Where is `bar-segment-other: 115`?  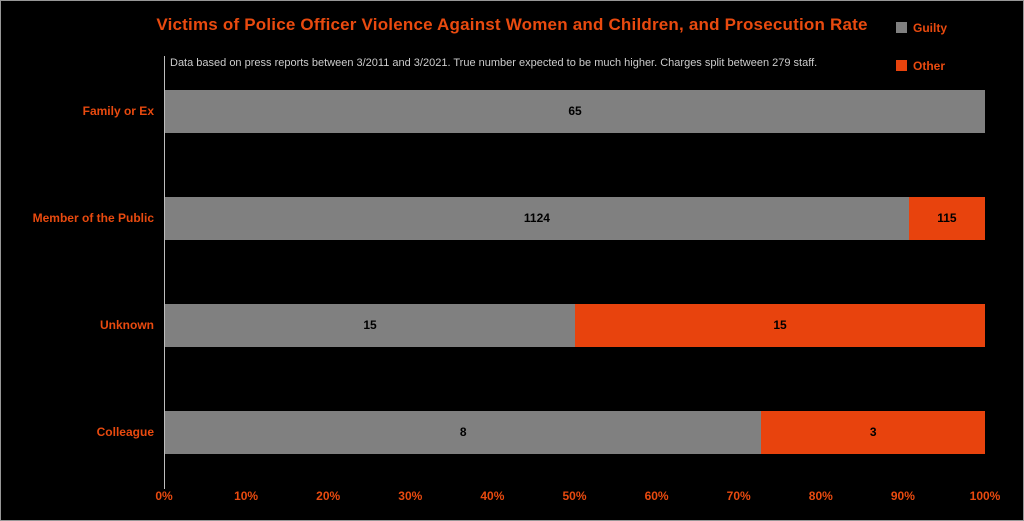
bar-segment-other: 115 is located at coordinates (946, 218).